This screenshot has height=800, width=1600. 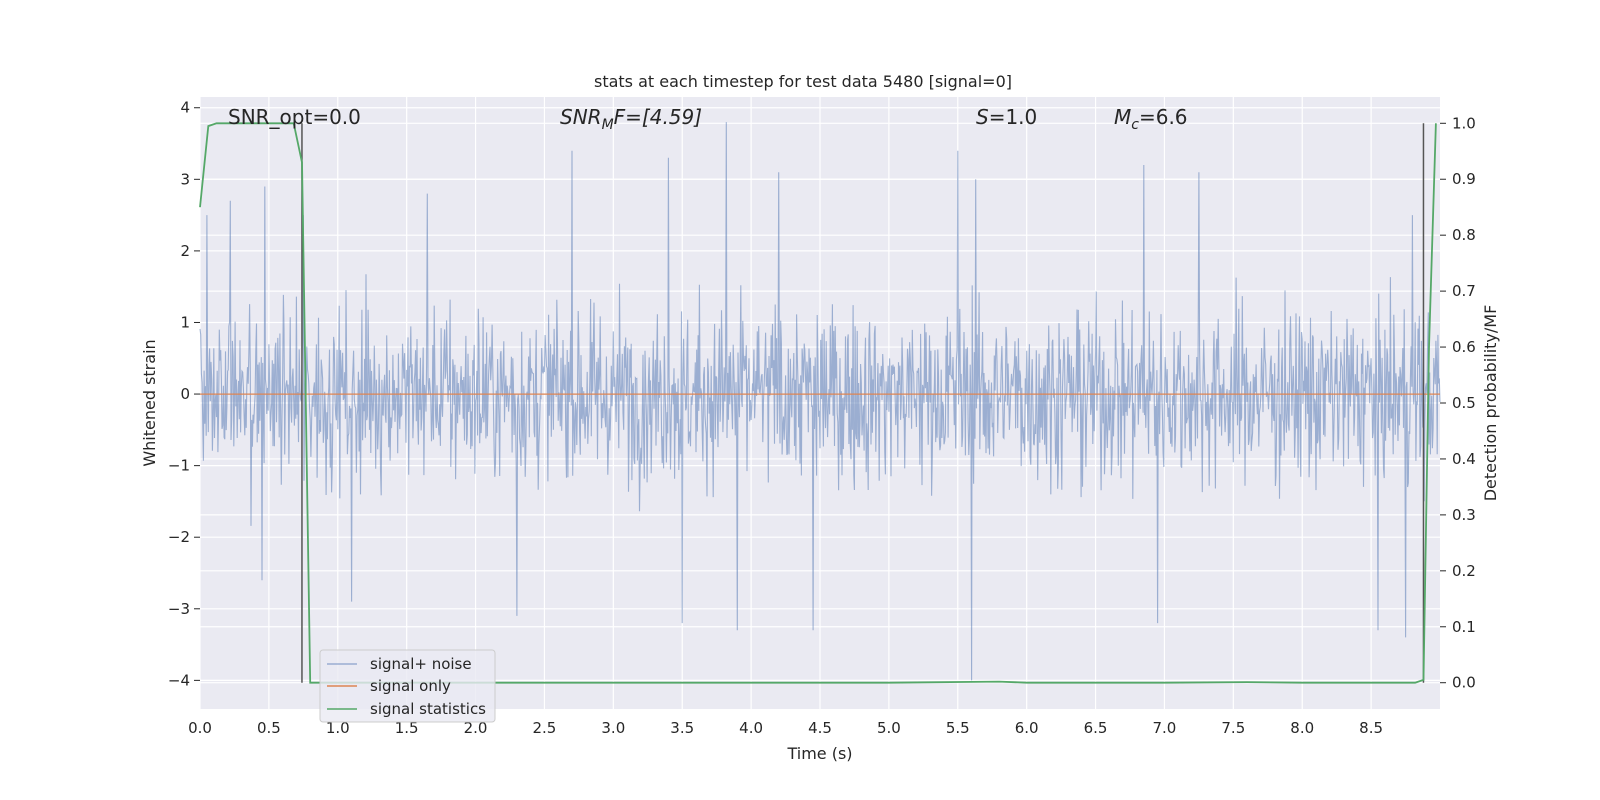 What do you see at coordinates (1464, 627) in the screenshot?
I see `y-tick-label-right: 0.1` at bounding box center [1464, 627].